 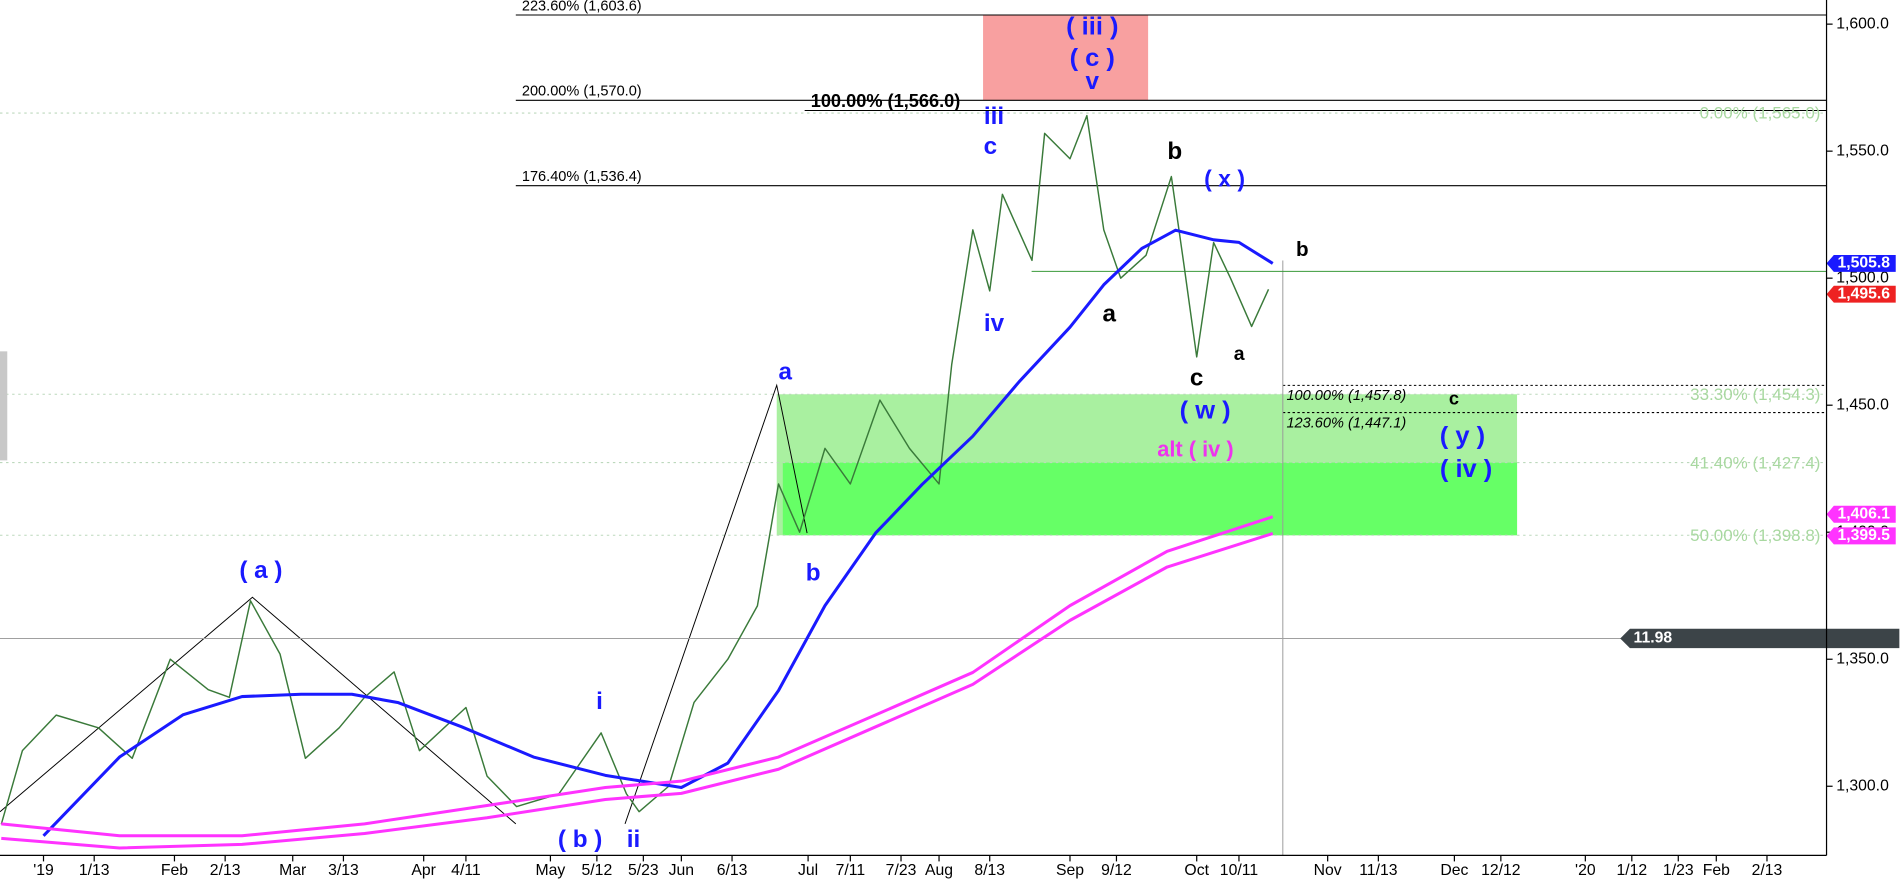 What do you see at coordinates (580, 839) in the screenshot?
I see `wave-label: ( b )` at bounding box center [580, 839].